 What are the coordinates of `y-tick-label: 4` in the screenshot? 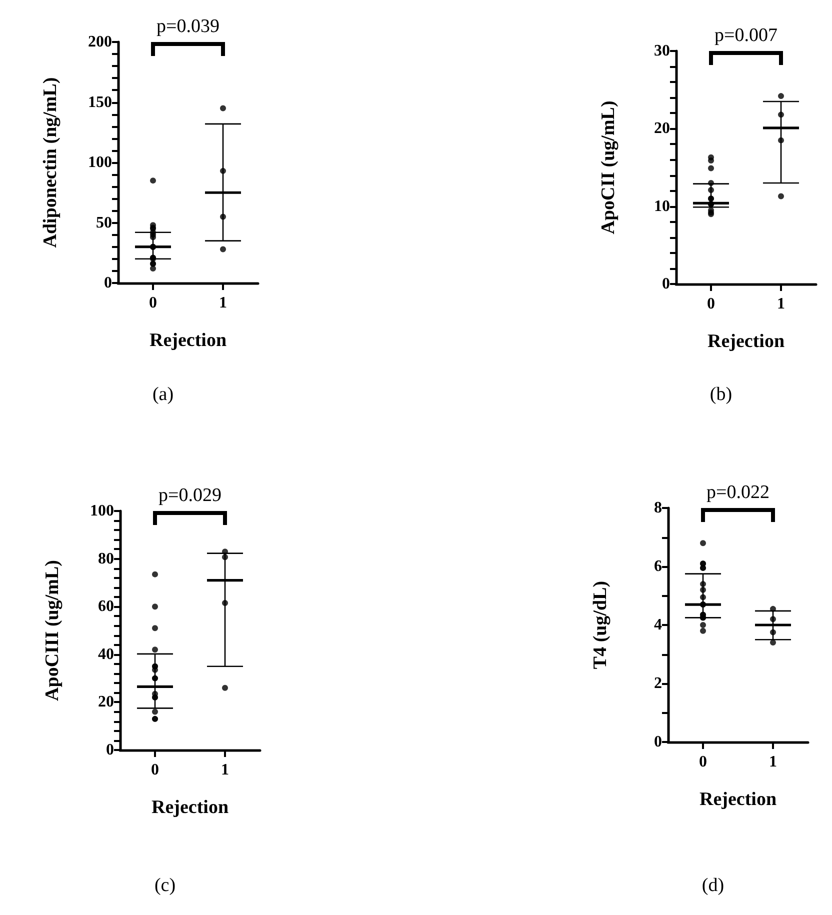 It's located at (658, 625).